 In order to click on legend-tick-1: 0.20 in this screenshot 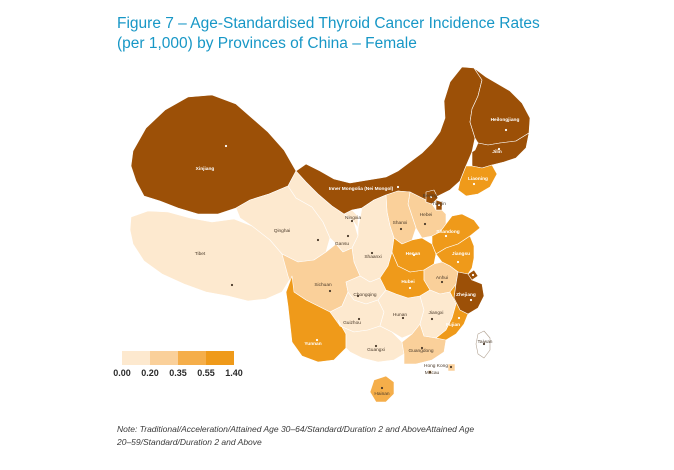, I will do `click(150, 373)`.